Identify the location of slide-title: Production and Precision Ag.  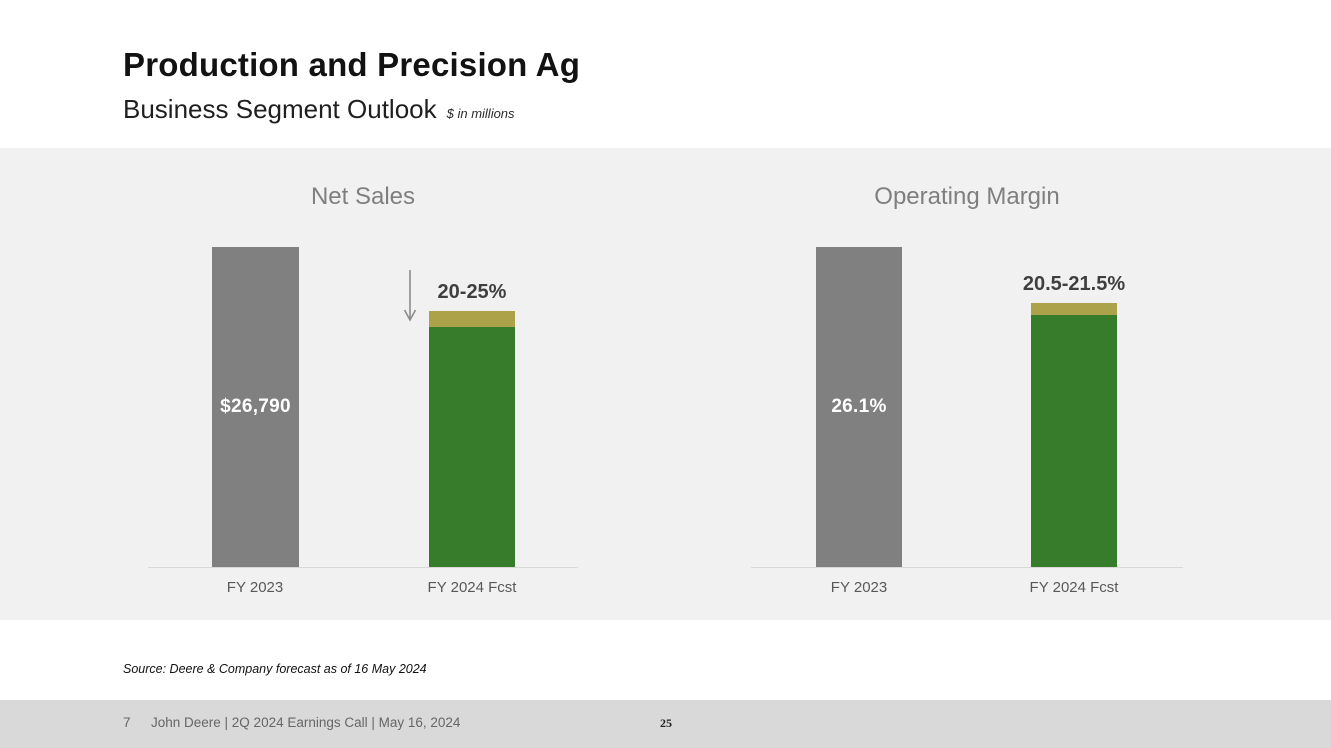
(352, 64).